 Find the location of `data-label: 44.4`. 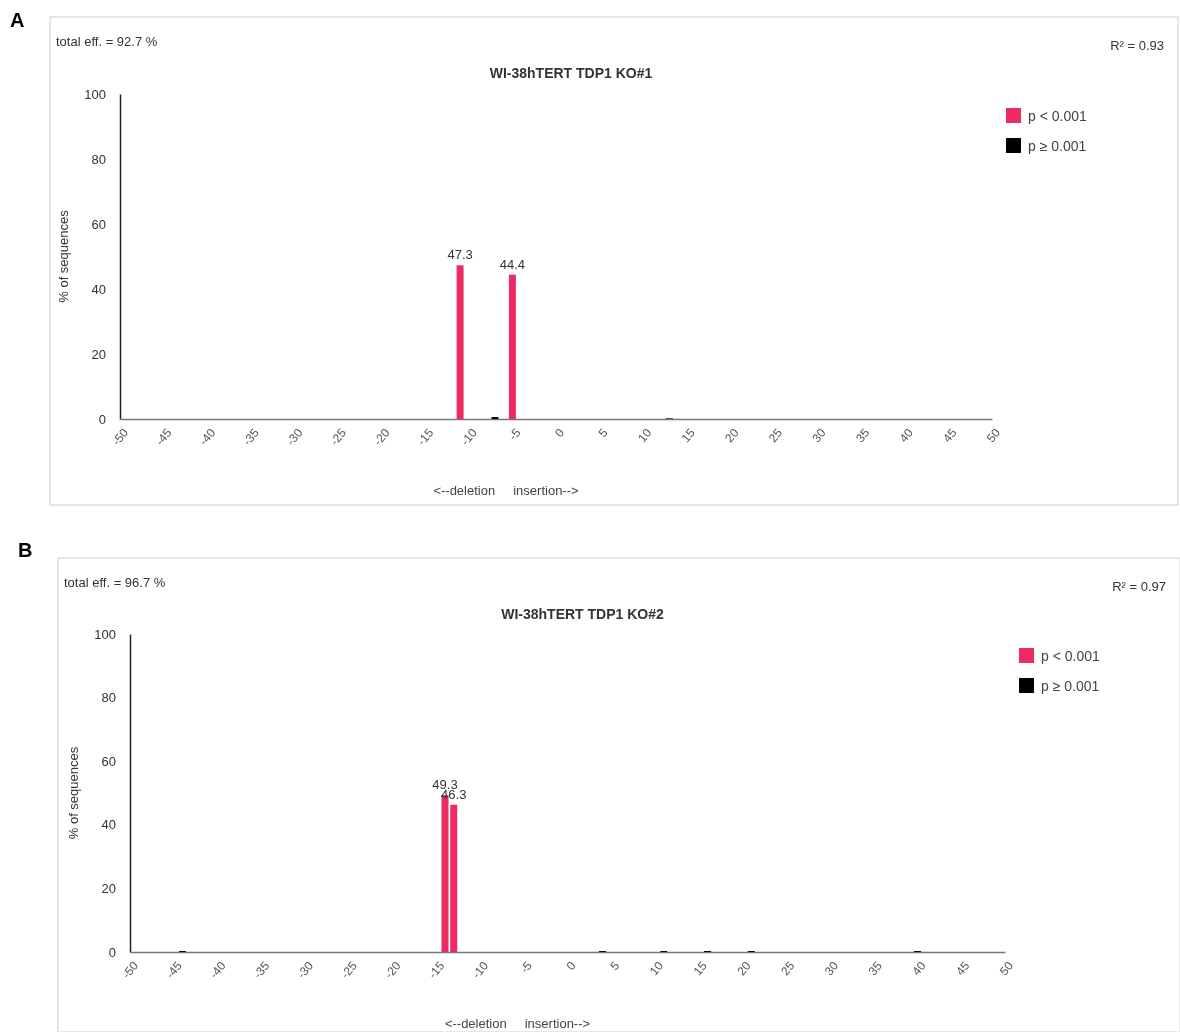

data-label: 44.4 is located at coordinates (512, 264).